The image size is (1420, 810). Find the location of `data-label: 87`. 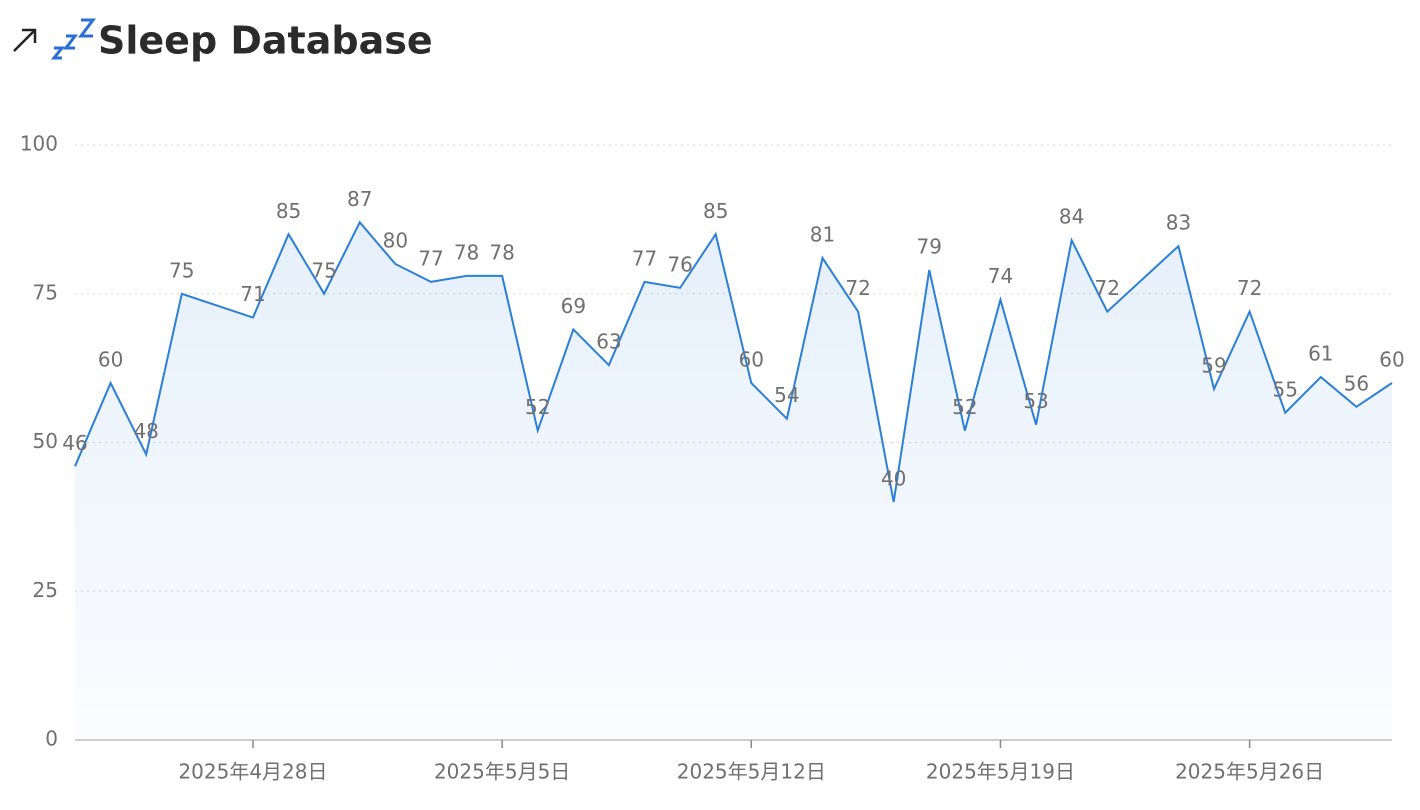

data-label: 87 is located at coordinates (359, 199).